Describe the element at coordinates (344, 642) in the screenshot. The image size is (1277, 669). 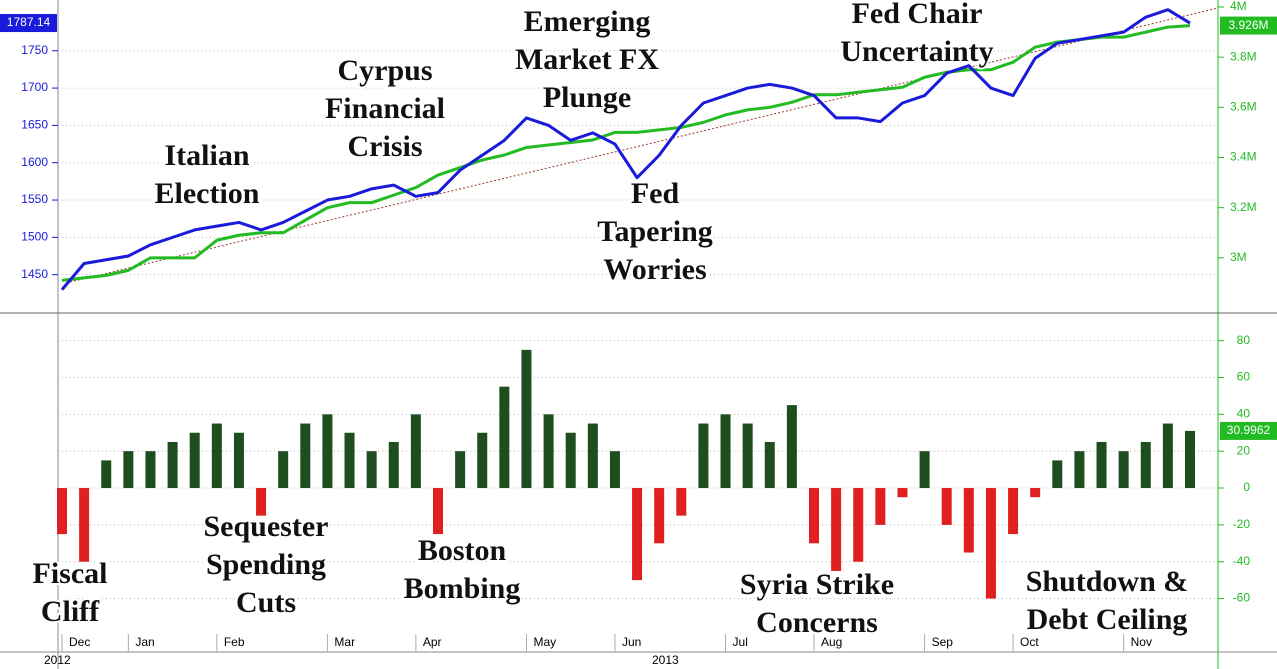
I see `x-tick-label: Mar` at that location.